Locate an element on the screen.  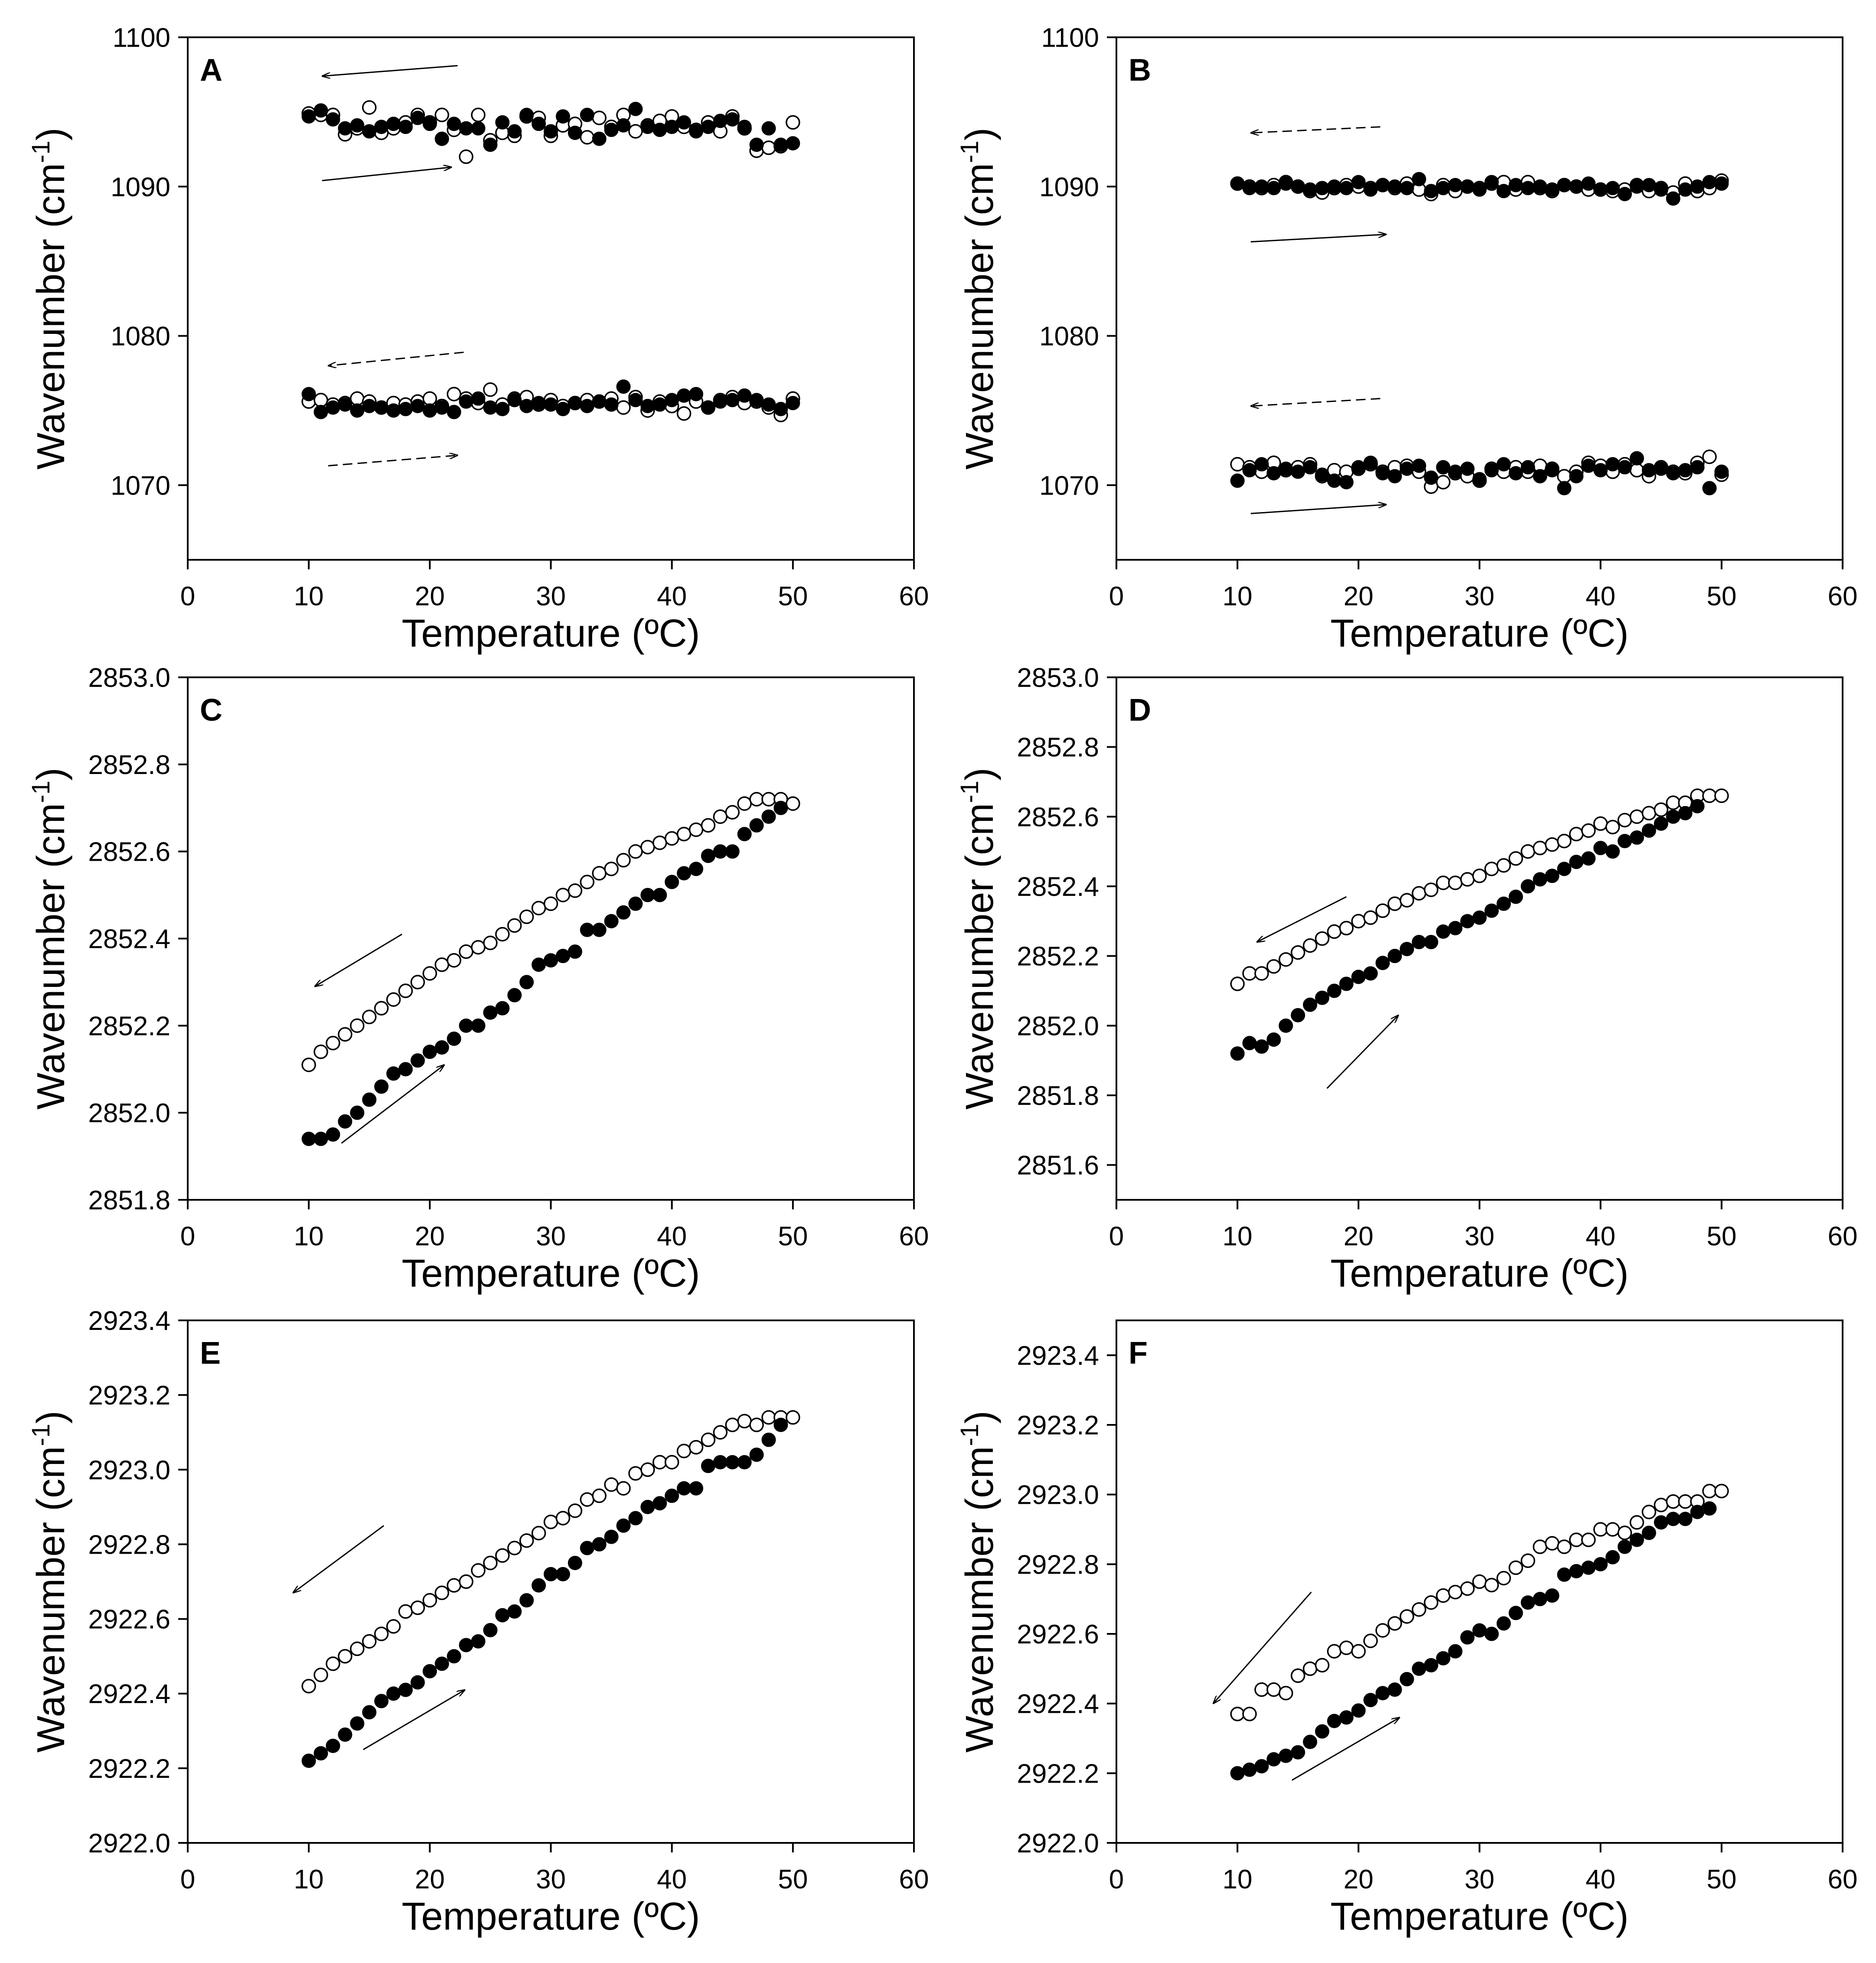
x-tick-label: 30 is located at coordinates (551, 1880).